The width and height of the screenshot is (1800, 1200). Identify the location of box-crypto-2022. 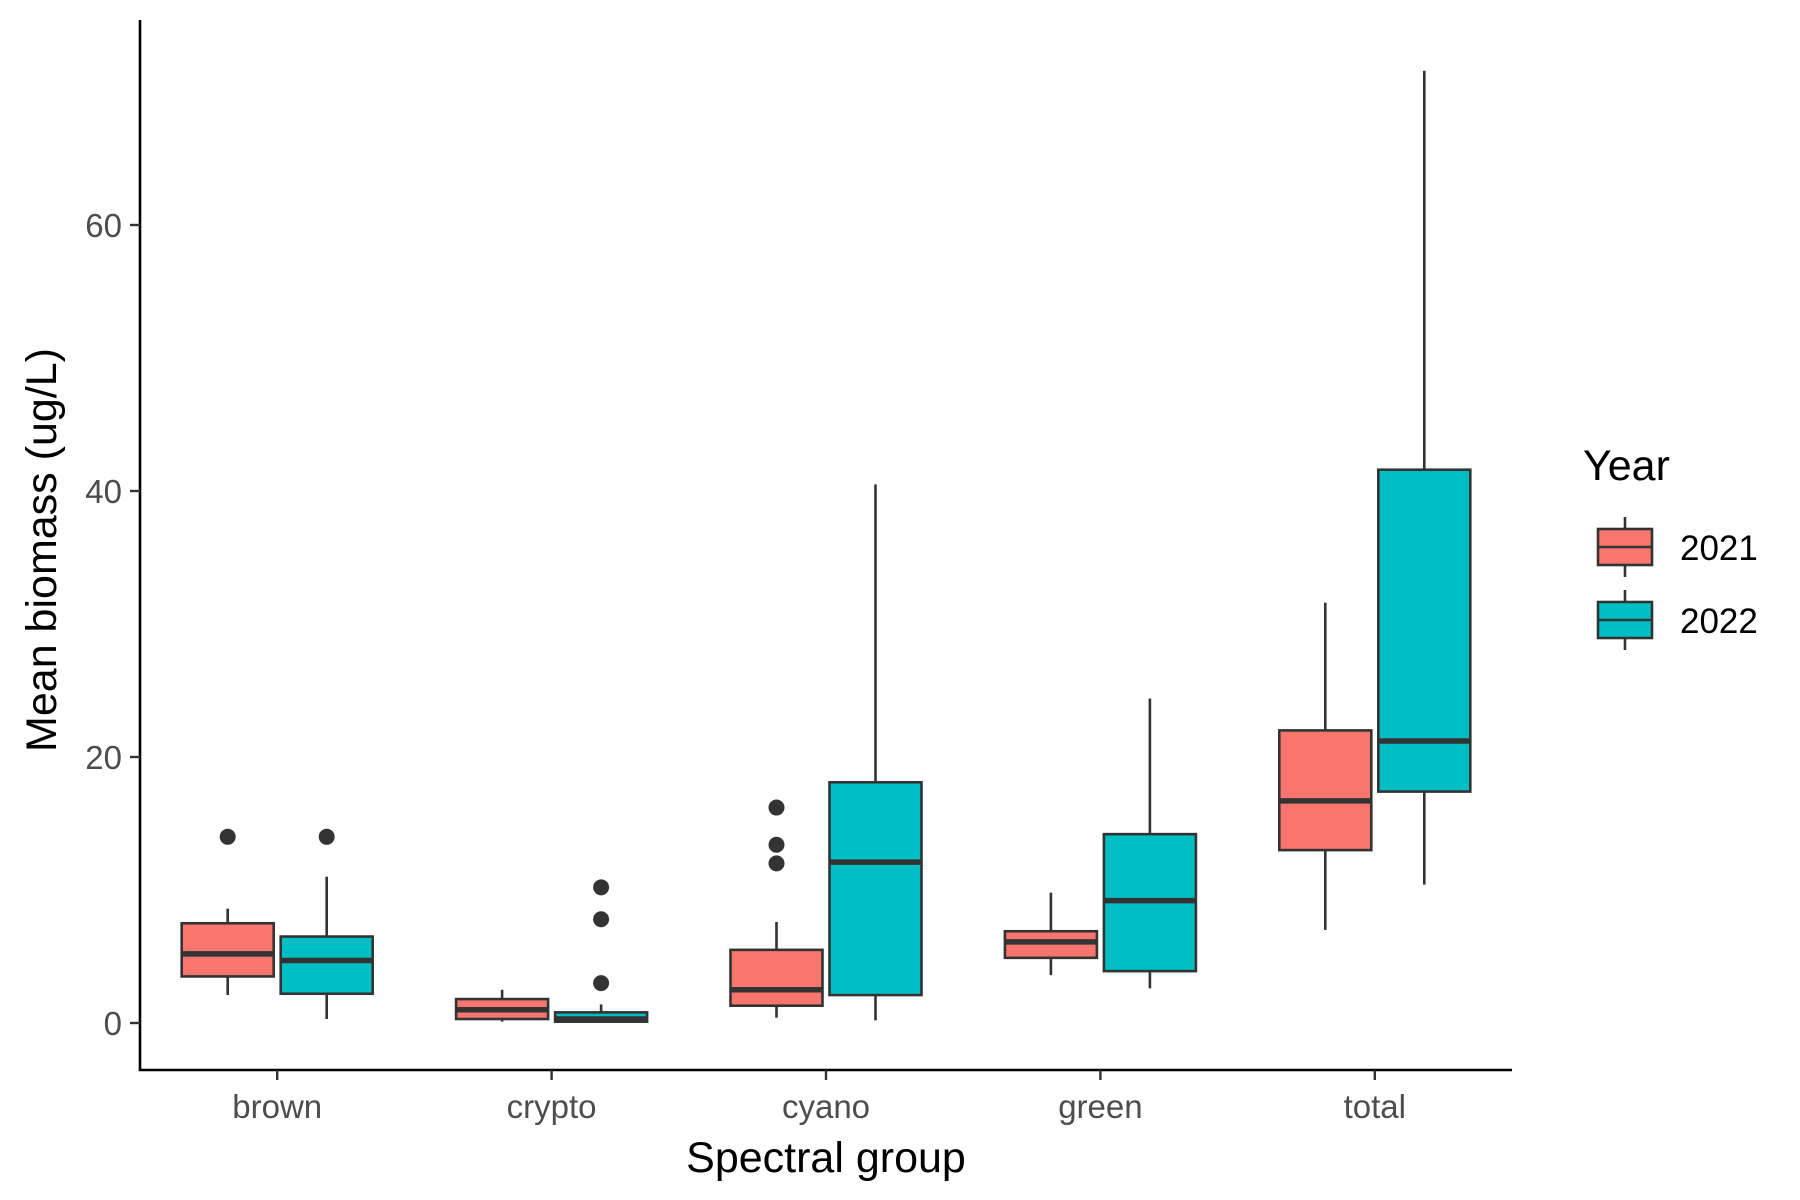
(601, 951).